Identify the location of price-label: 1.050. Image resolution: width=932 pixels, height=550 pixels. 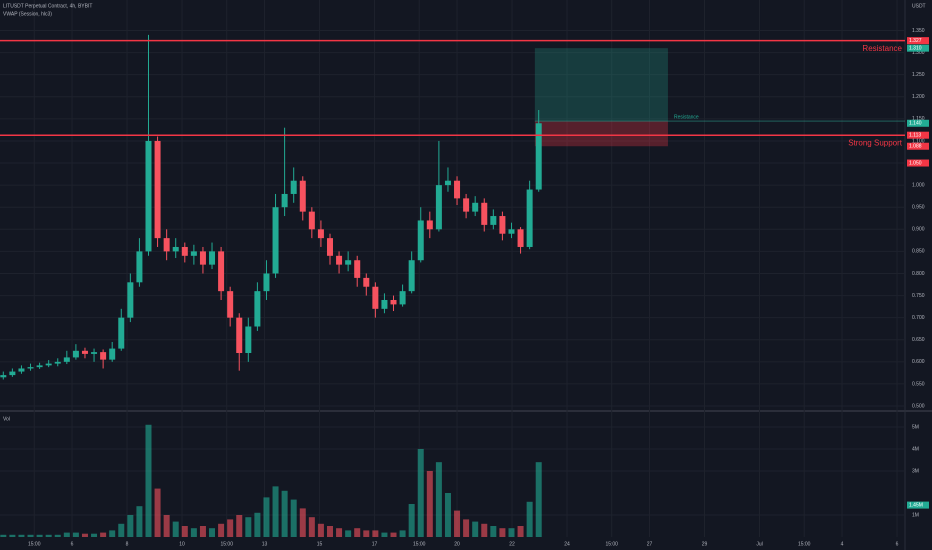
(915, 163).